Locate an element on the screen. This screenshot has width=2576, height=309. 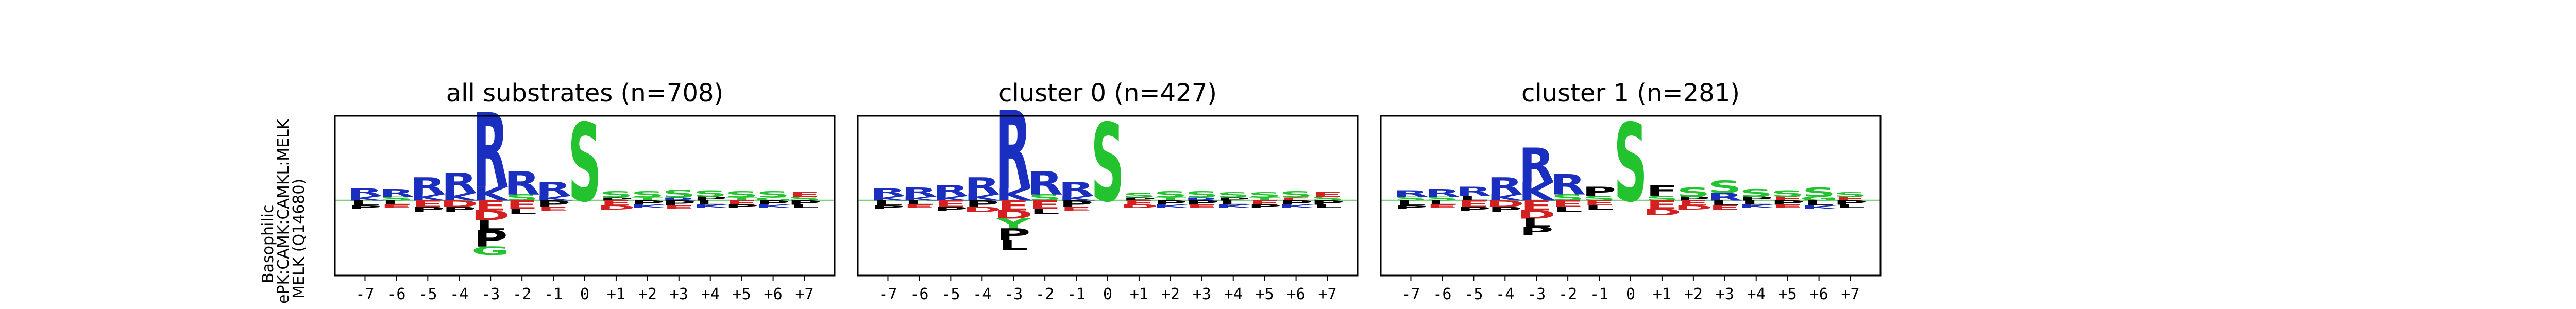
x-tick-label: -7 is located at coordinates (1410, 294).